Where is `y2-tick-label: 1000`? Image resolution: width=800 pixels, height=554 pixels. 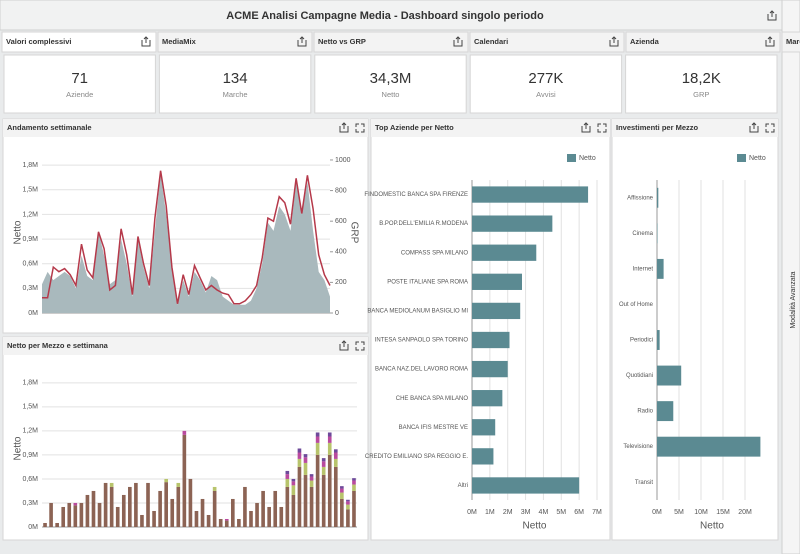
y2-tick-label: 1000 is located at coordinates (343, 160).